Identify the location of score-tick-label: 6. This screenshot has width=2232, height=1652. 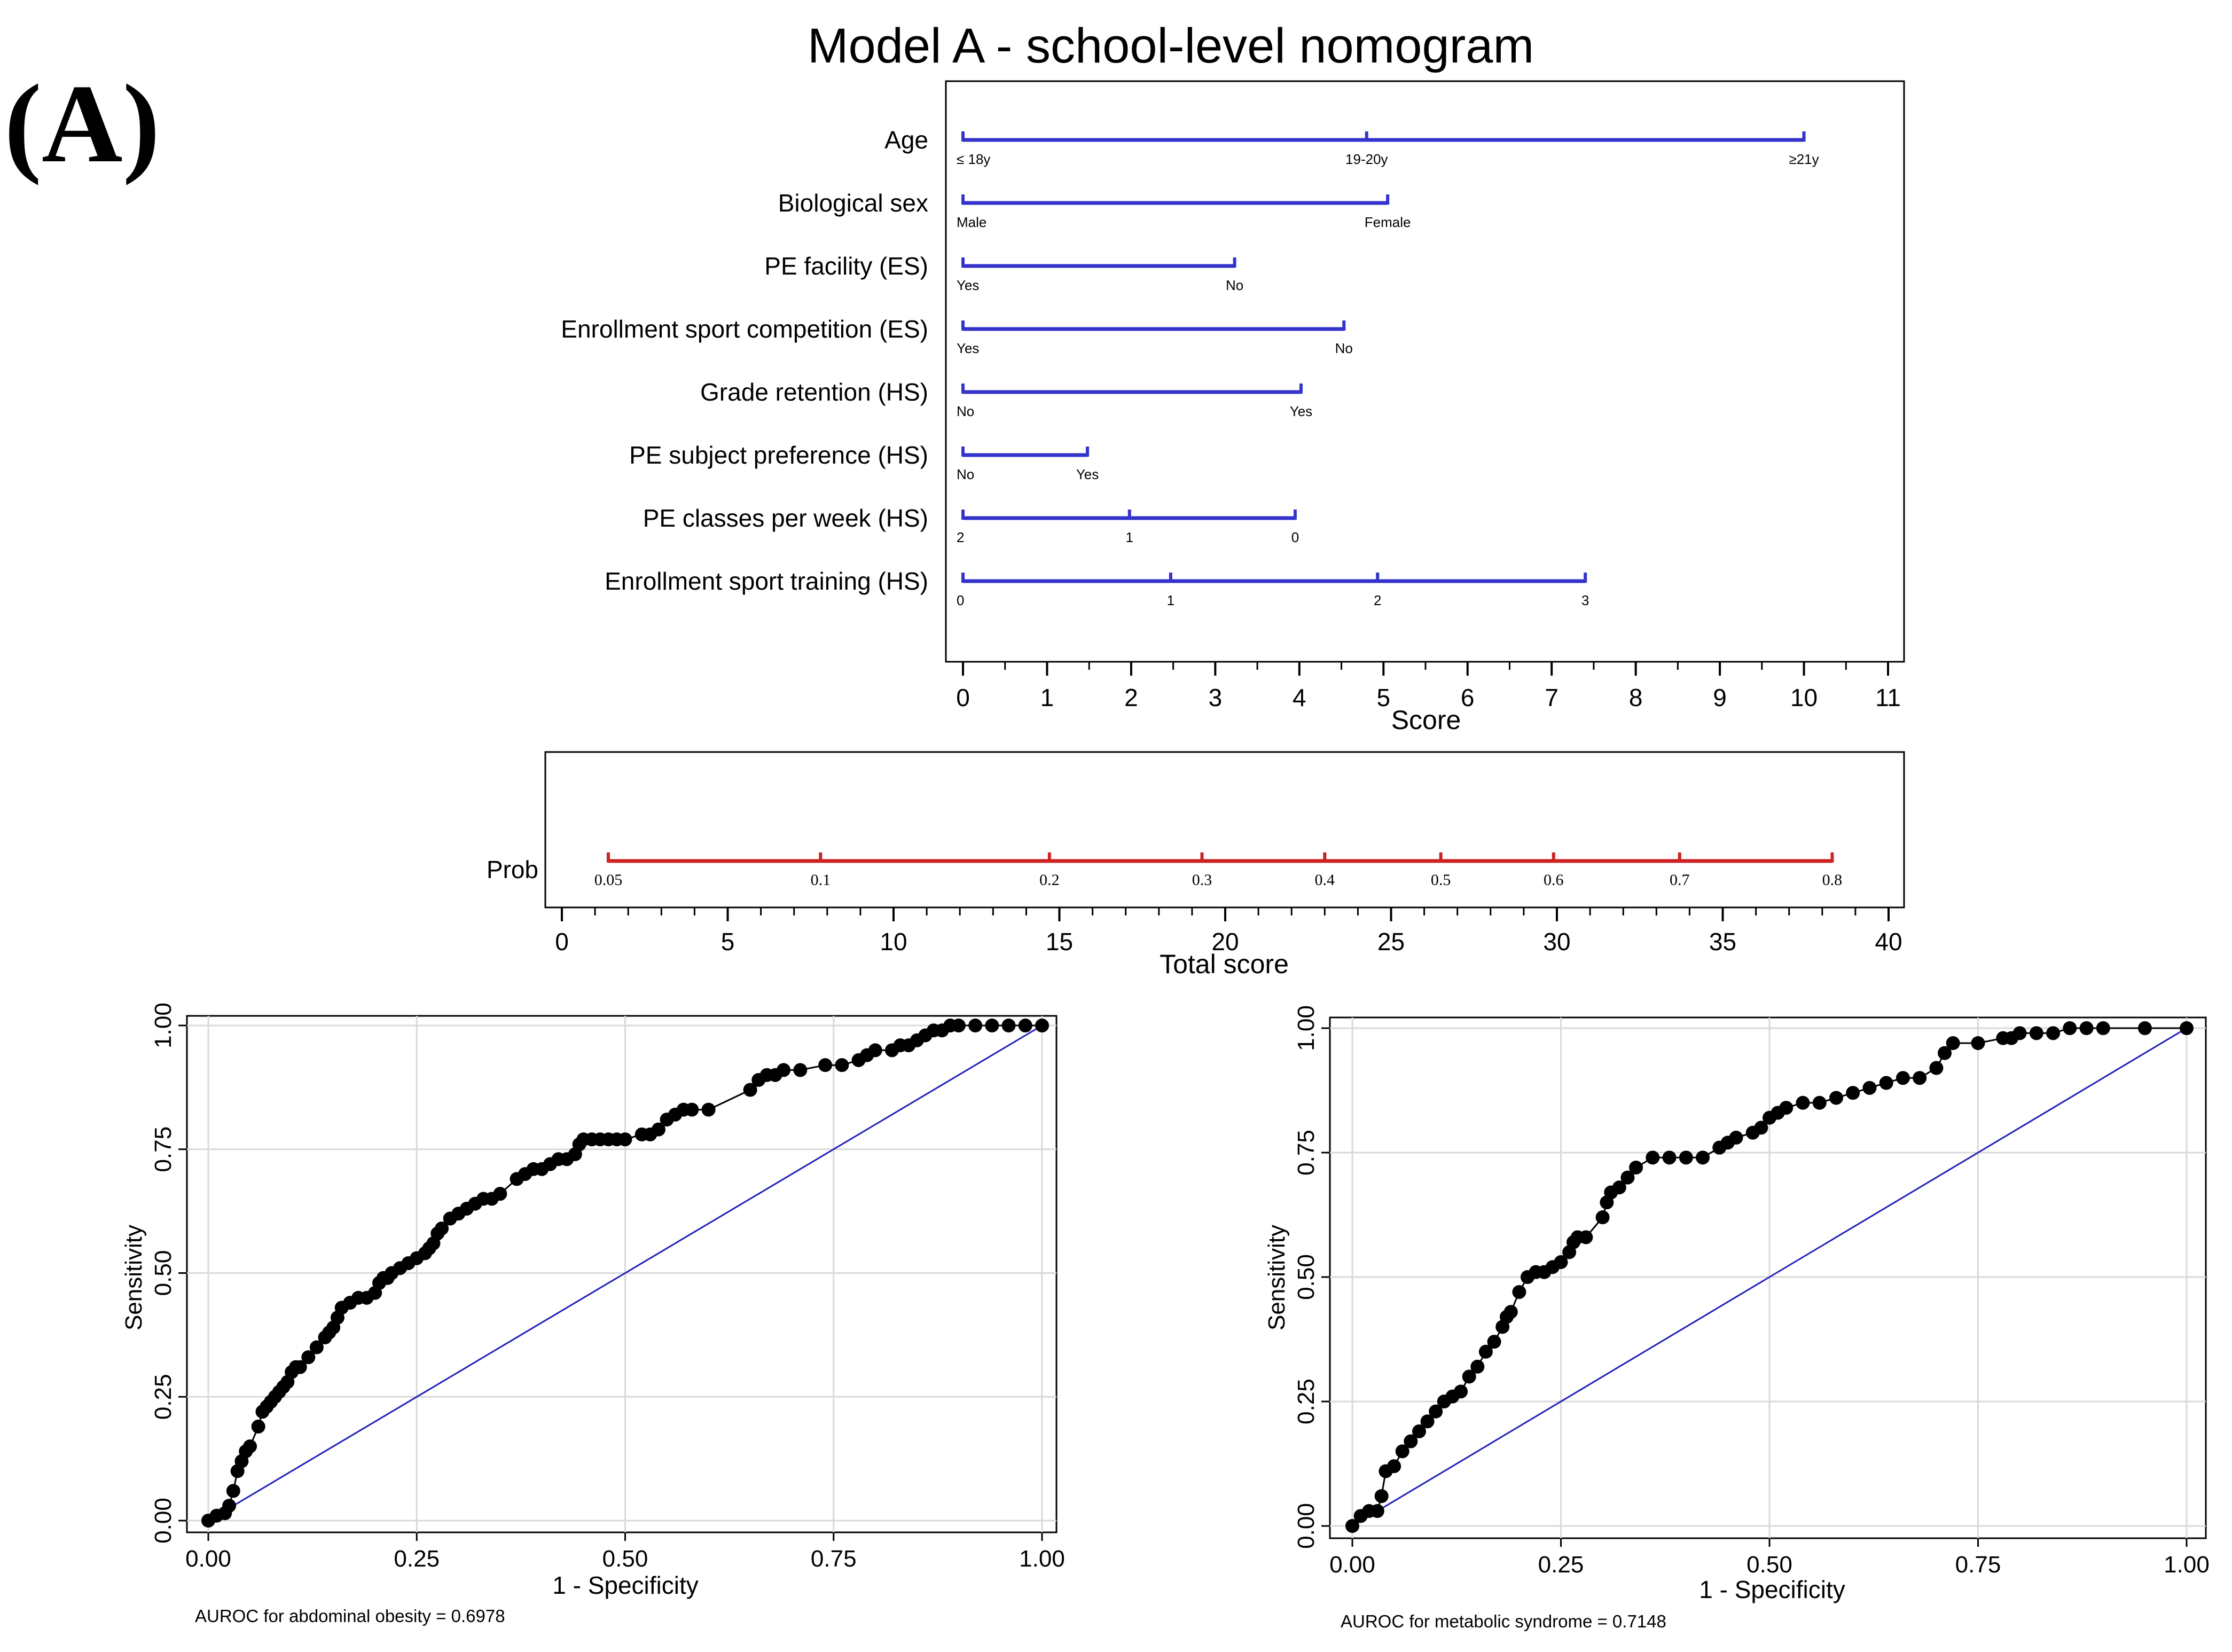
(1468, 697).